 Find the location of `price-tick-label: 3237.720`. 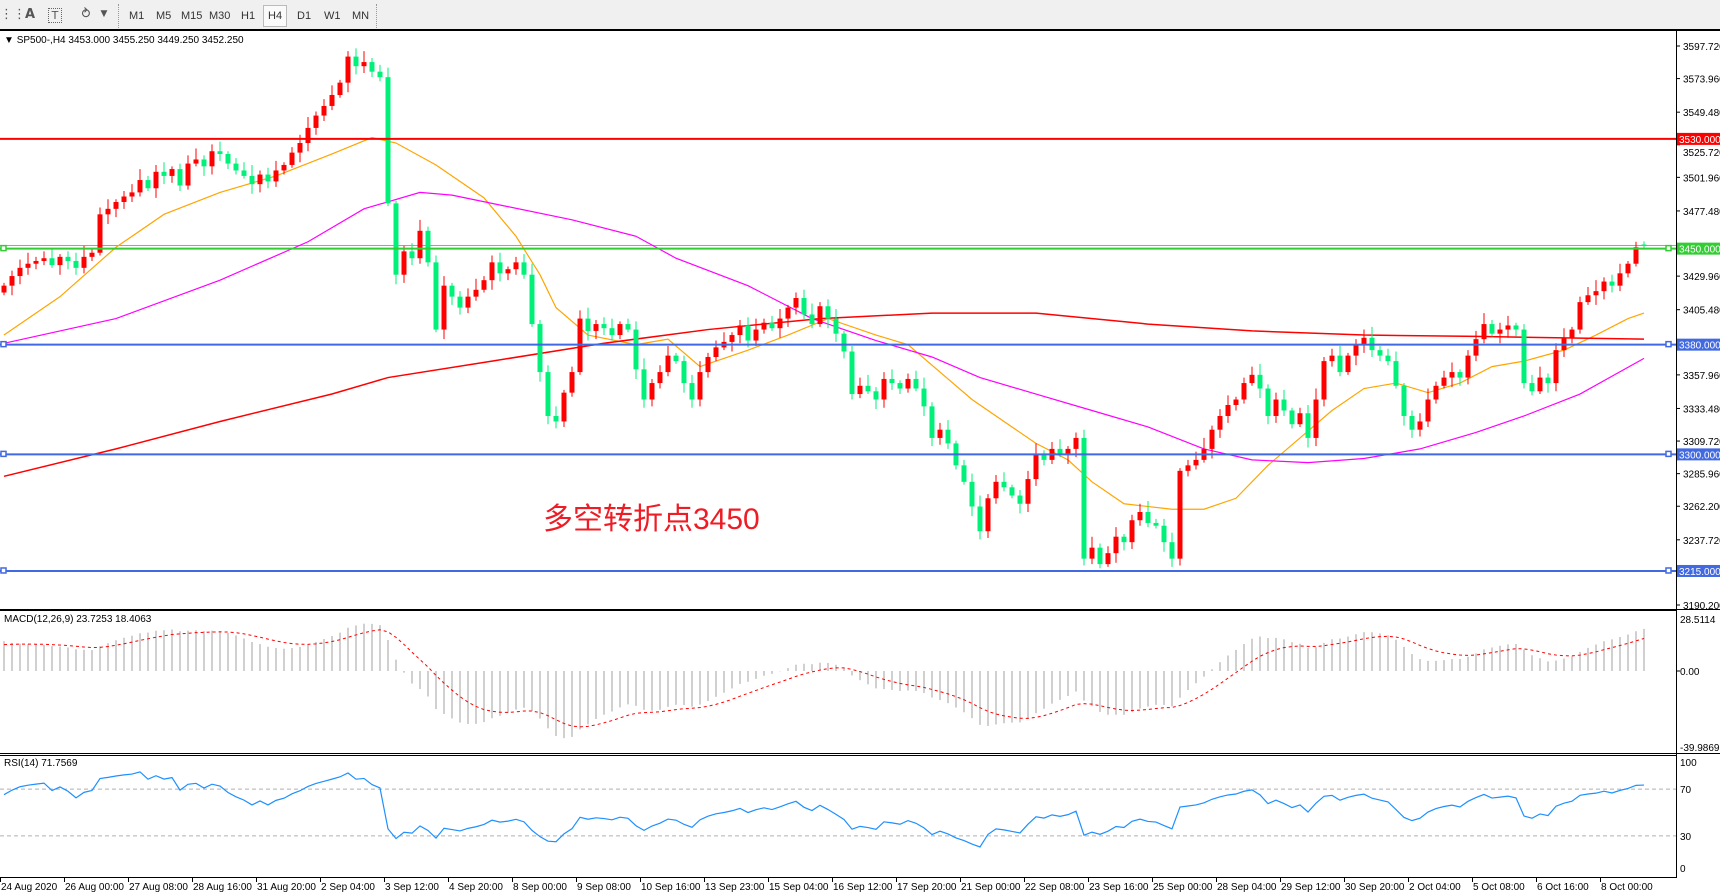

price-tick-label: 3237.720 is located at coordinates (1701, 541).